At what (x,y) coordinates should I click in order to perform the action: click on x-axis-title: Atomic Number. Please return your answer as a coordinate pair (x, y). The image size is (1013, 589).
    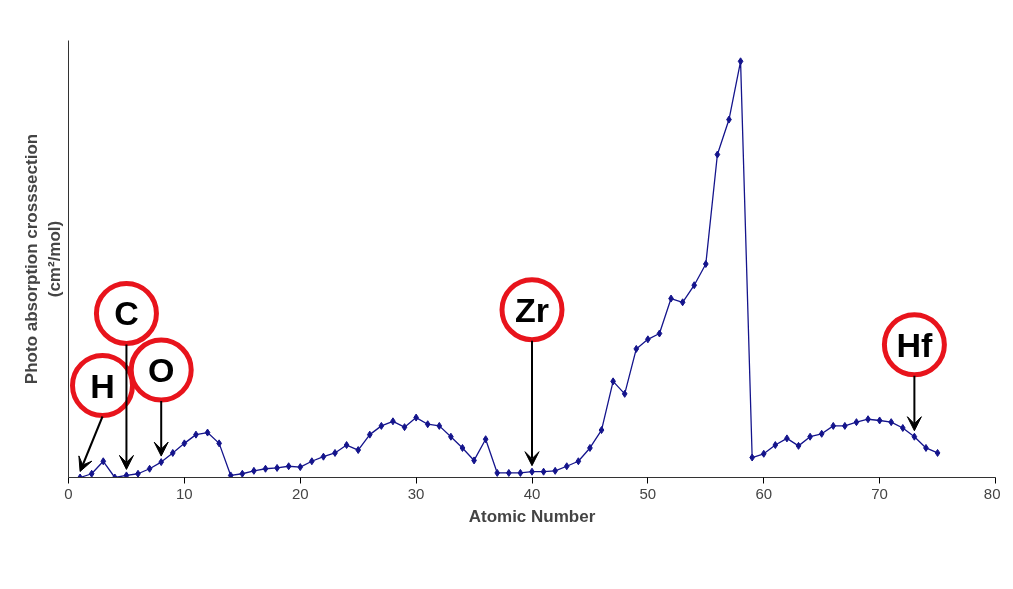
    Looking at the image, I should click on (532, 516).